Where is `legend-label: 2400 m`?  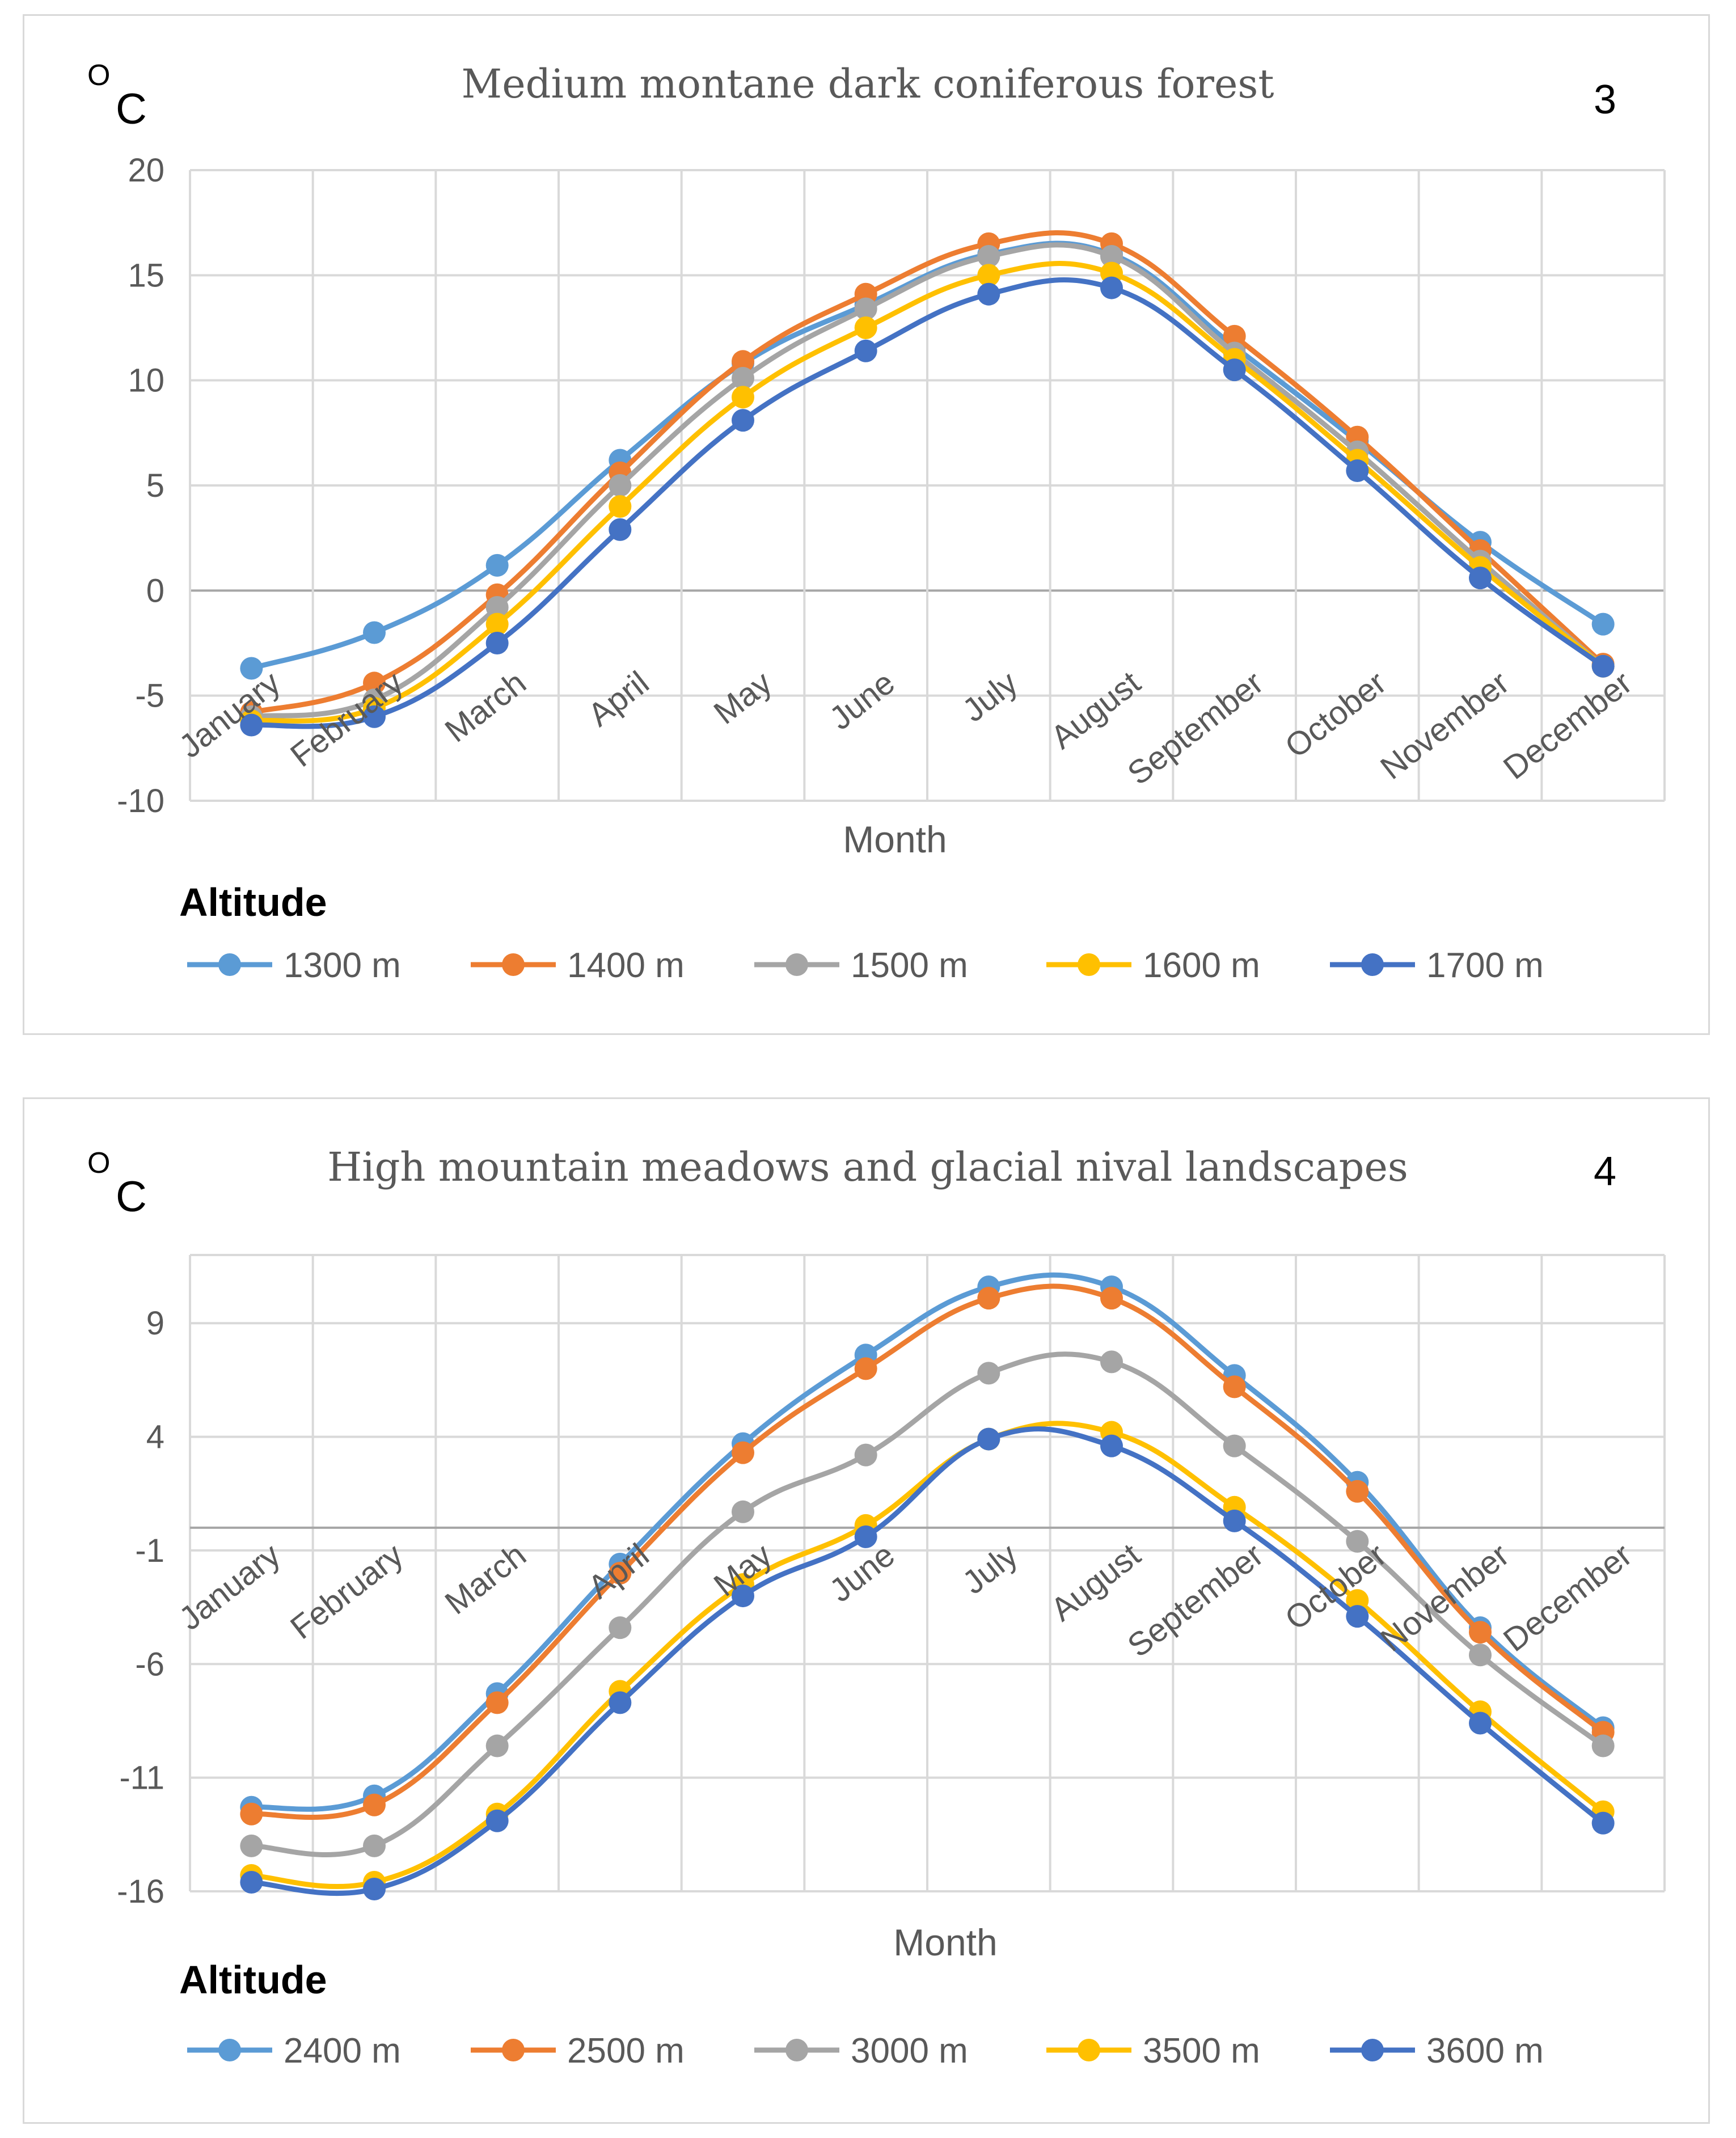
legend-label: 2400 m is located at coordinates (342, 2051).